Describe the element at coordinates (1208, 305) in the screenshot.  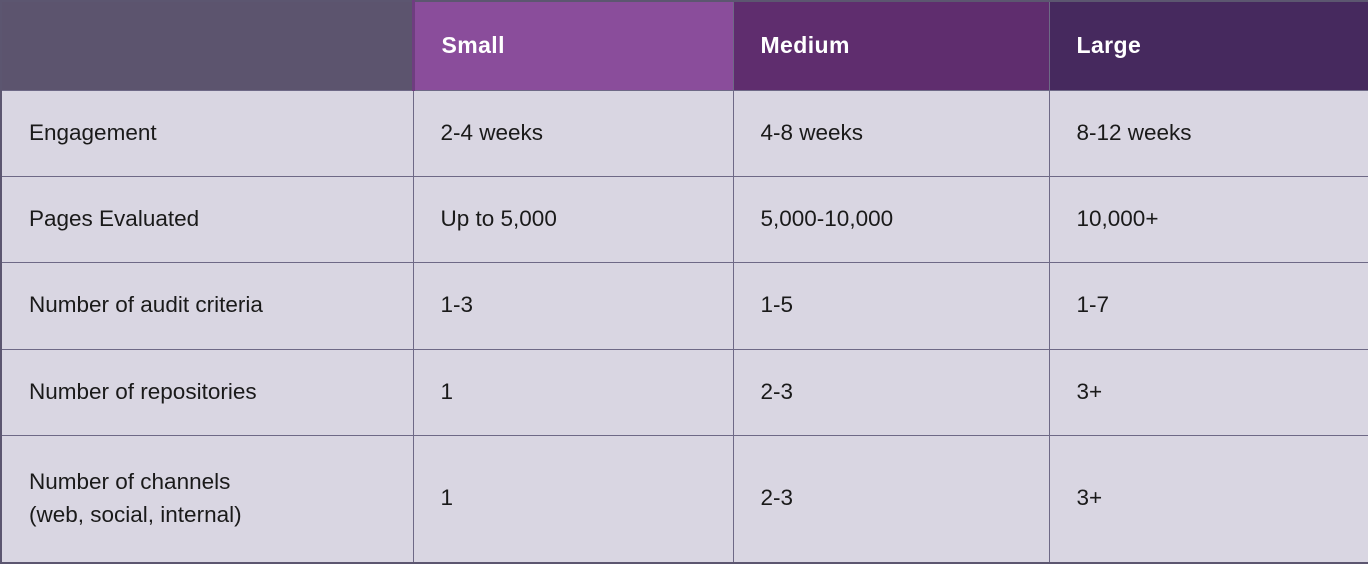
I see `cell-value: 1-7` at that location.